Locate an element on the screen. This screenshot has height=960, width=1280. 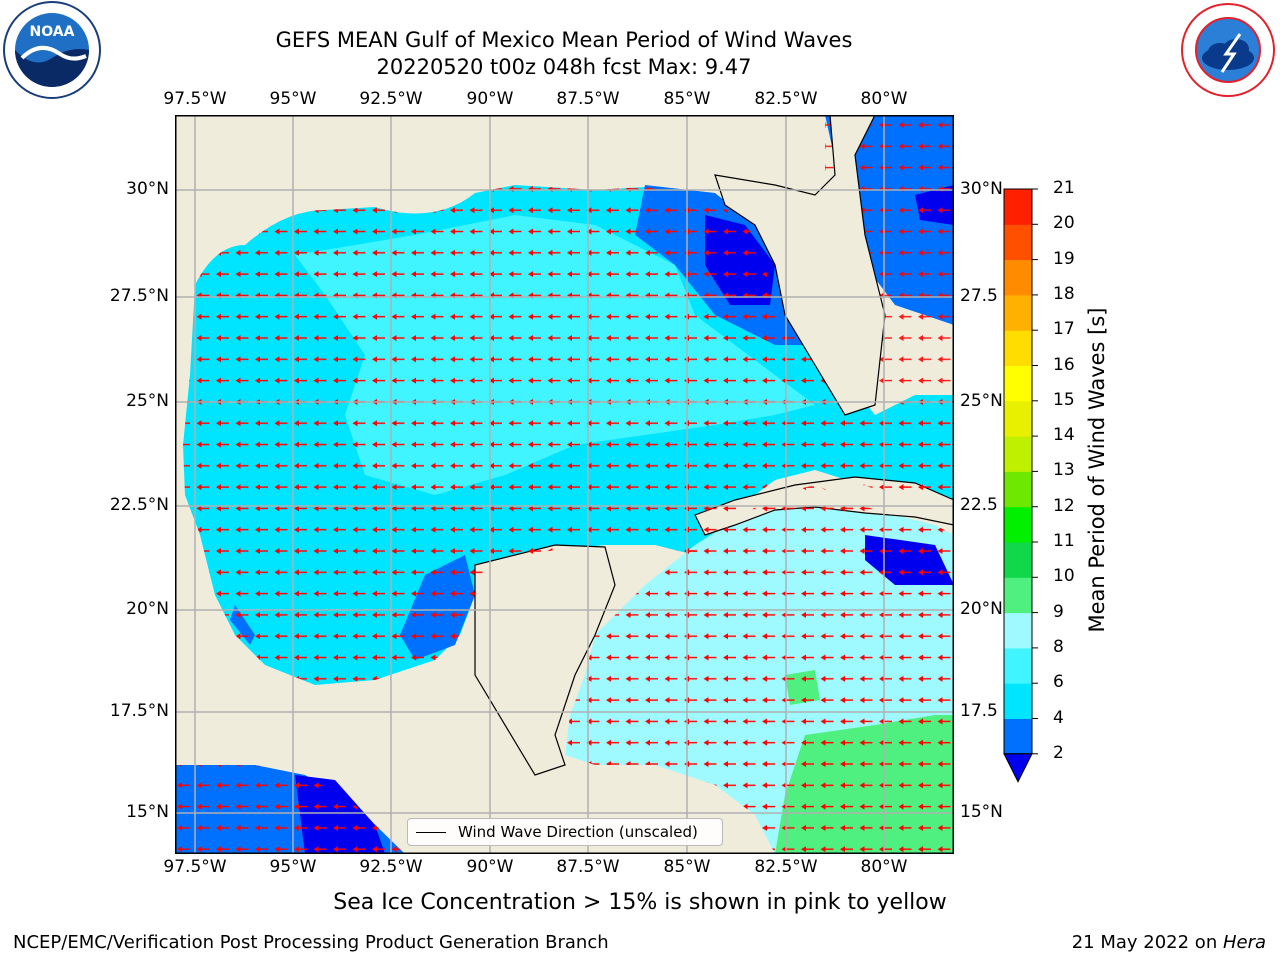
lon-tick-top: 92.5°W is located at coordinates (391, 99).